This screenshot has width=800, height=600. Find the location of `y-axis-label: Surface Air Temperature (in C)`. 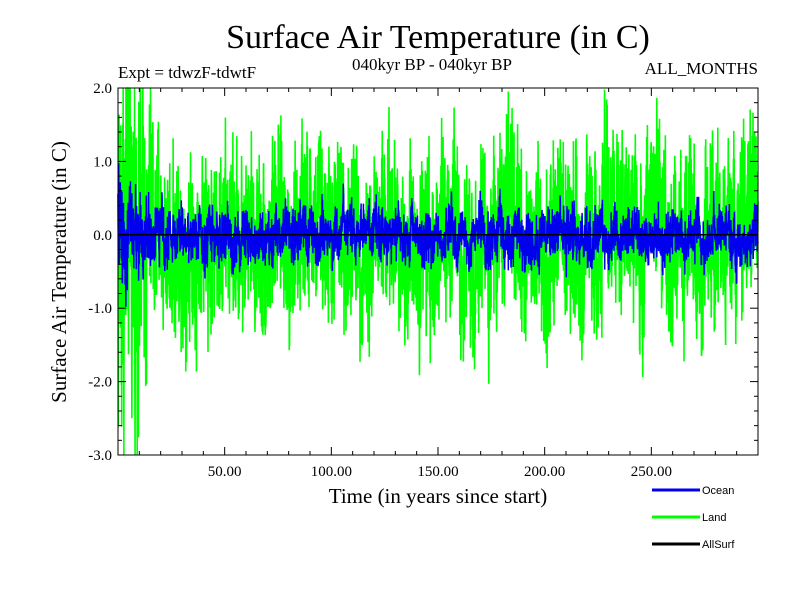

y-axis-label: Surface Air Temperature (in C) is located at coordinates (59, 272).